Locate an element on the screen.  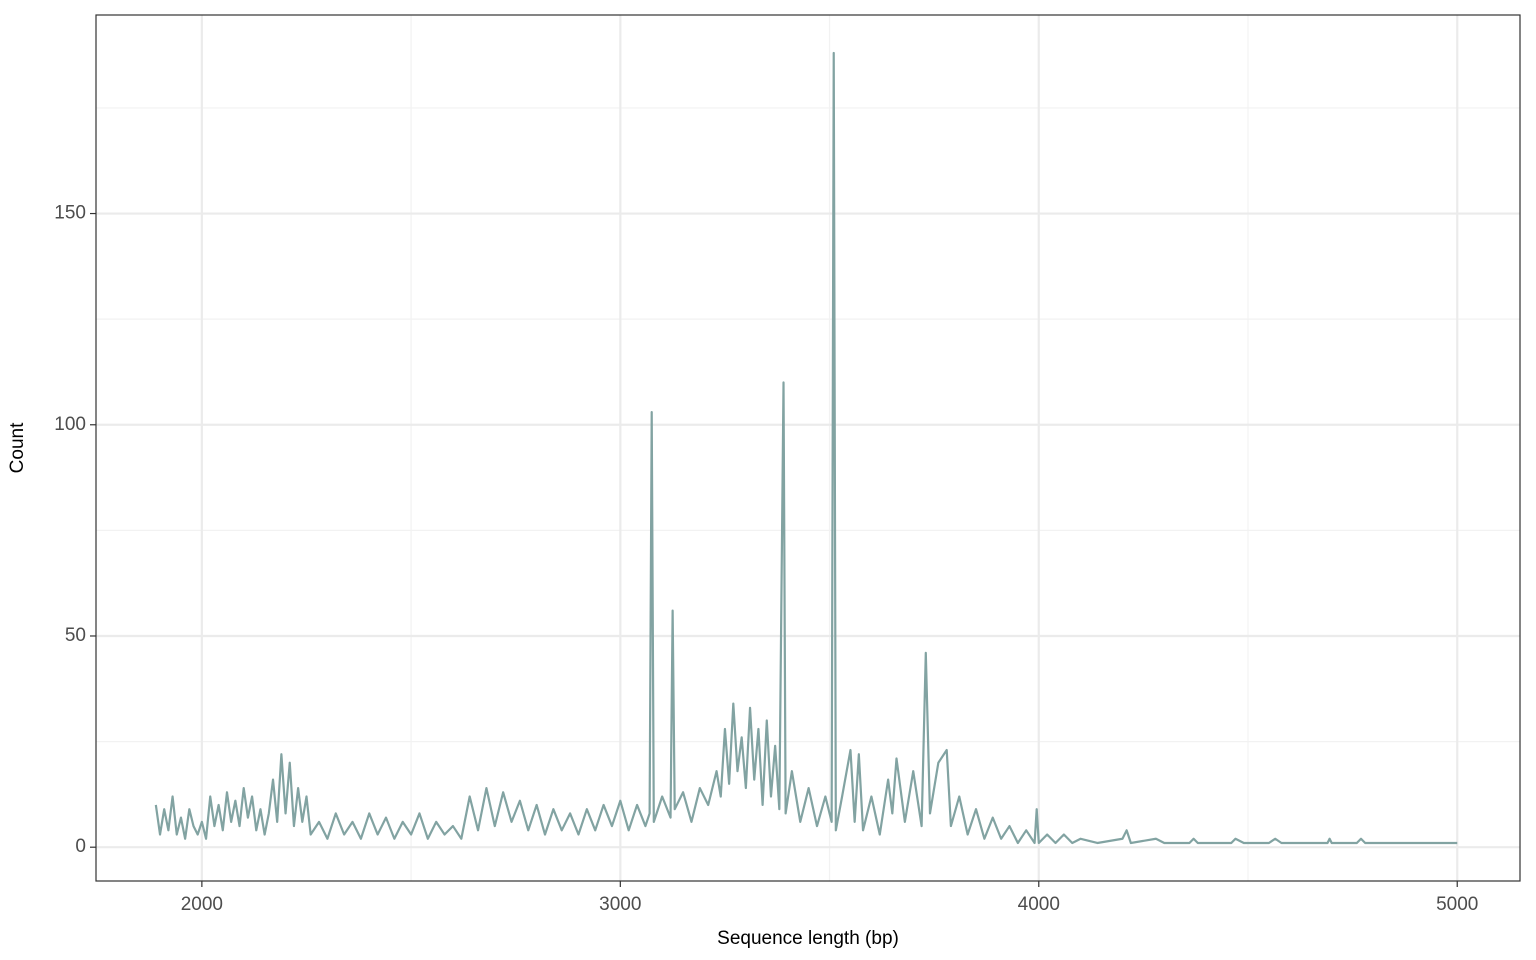
x-tick-label: 4000 is located at coordinates (1039, 904).